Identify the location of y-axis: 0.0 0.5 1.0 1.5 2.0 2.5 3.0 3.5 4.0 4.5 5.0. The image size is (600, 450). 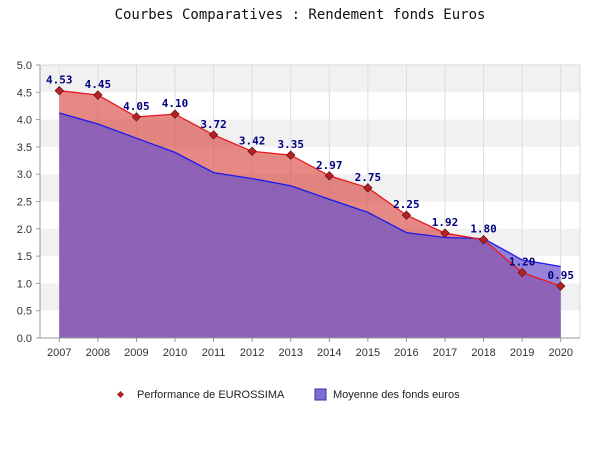
(29, 202).